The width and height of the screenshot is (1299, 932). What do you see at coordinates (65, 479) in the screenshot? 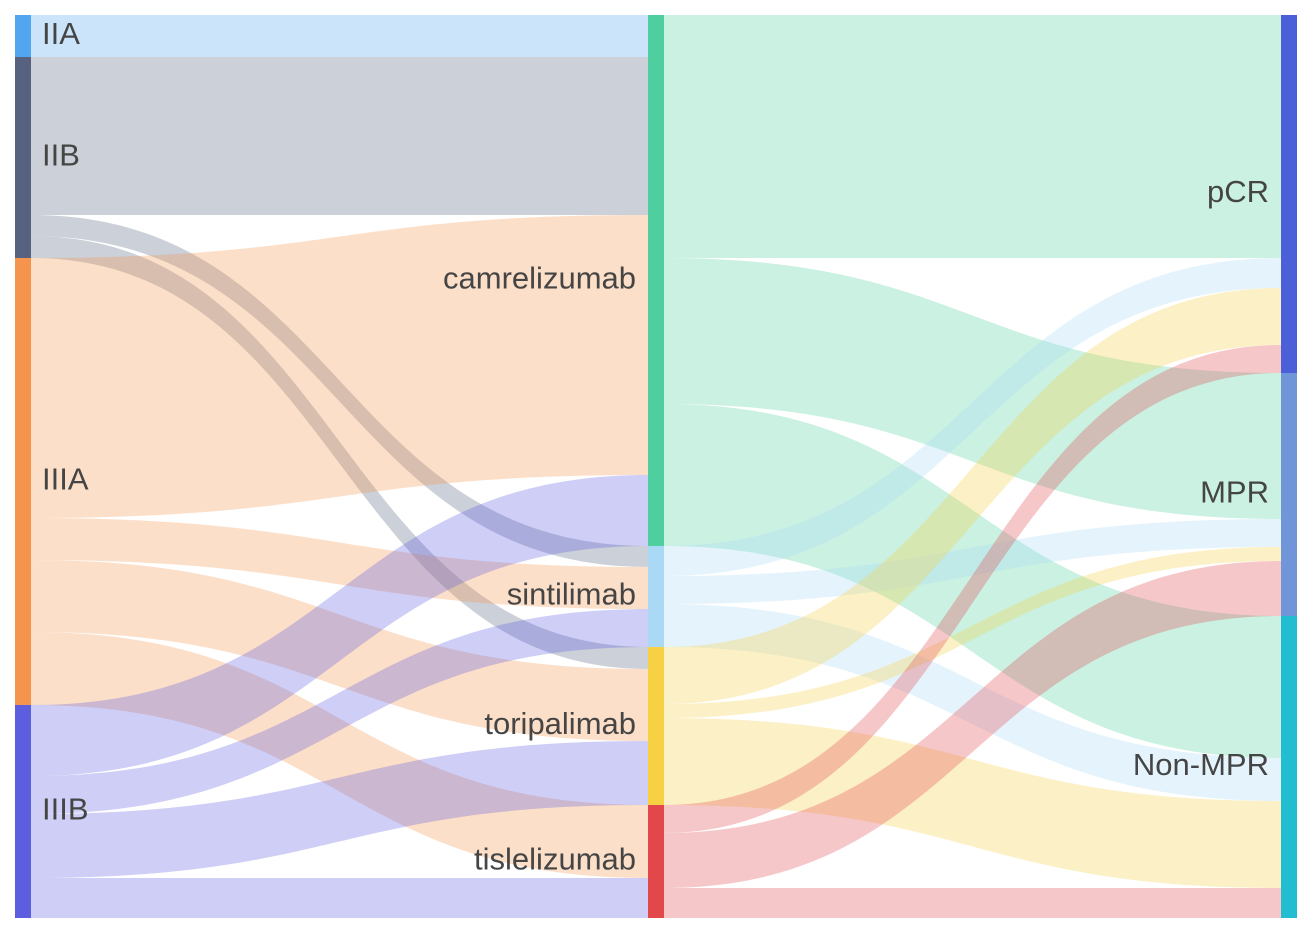
I see `node-label: IIIA` at bounding box center [65, 479].